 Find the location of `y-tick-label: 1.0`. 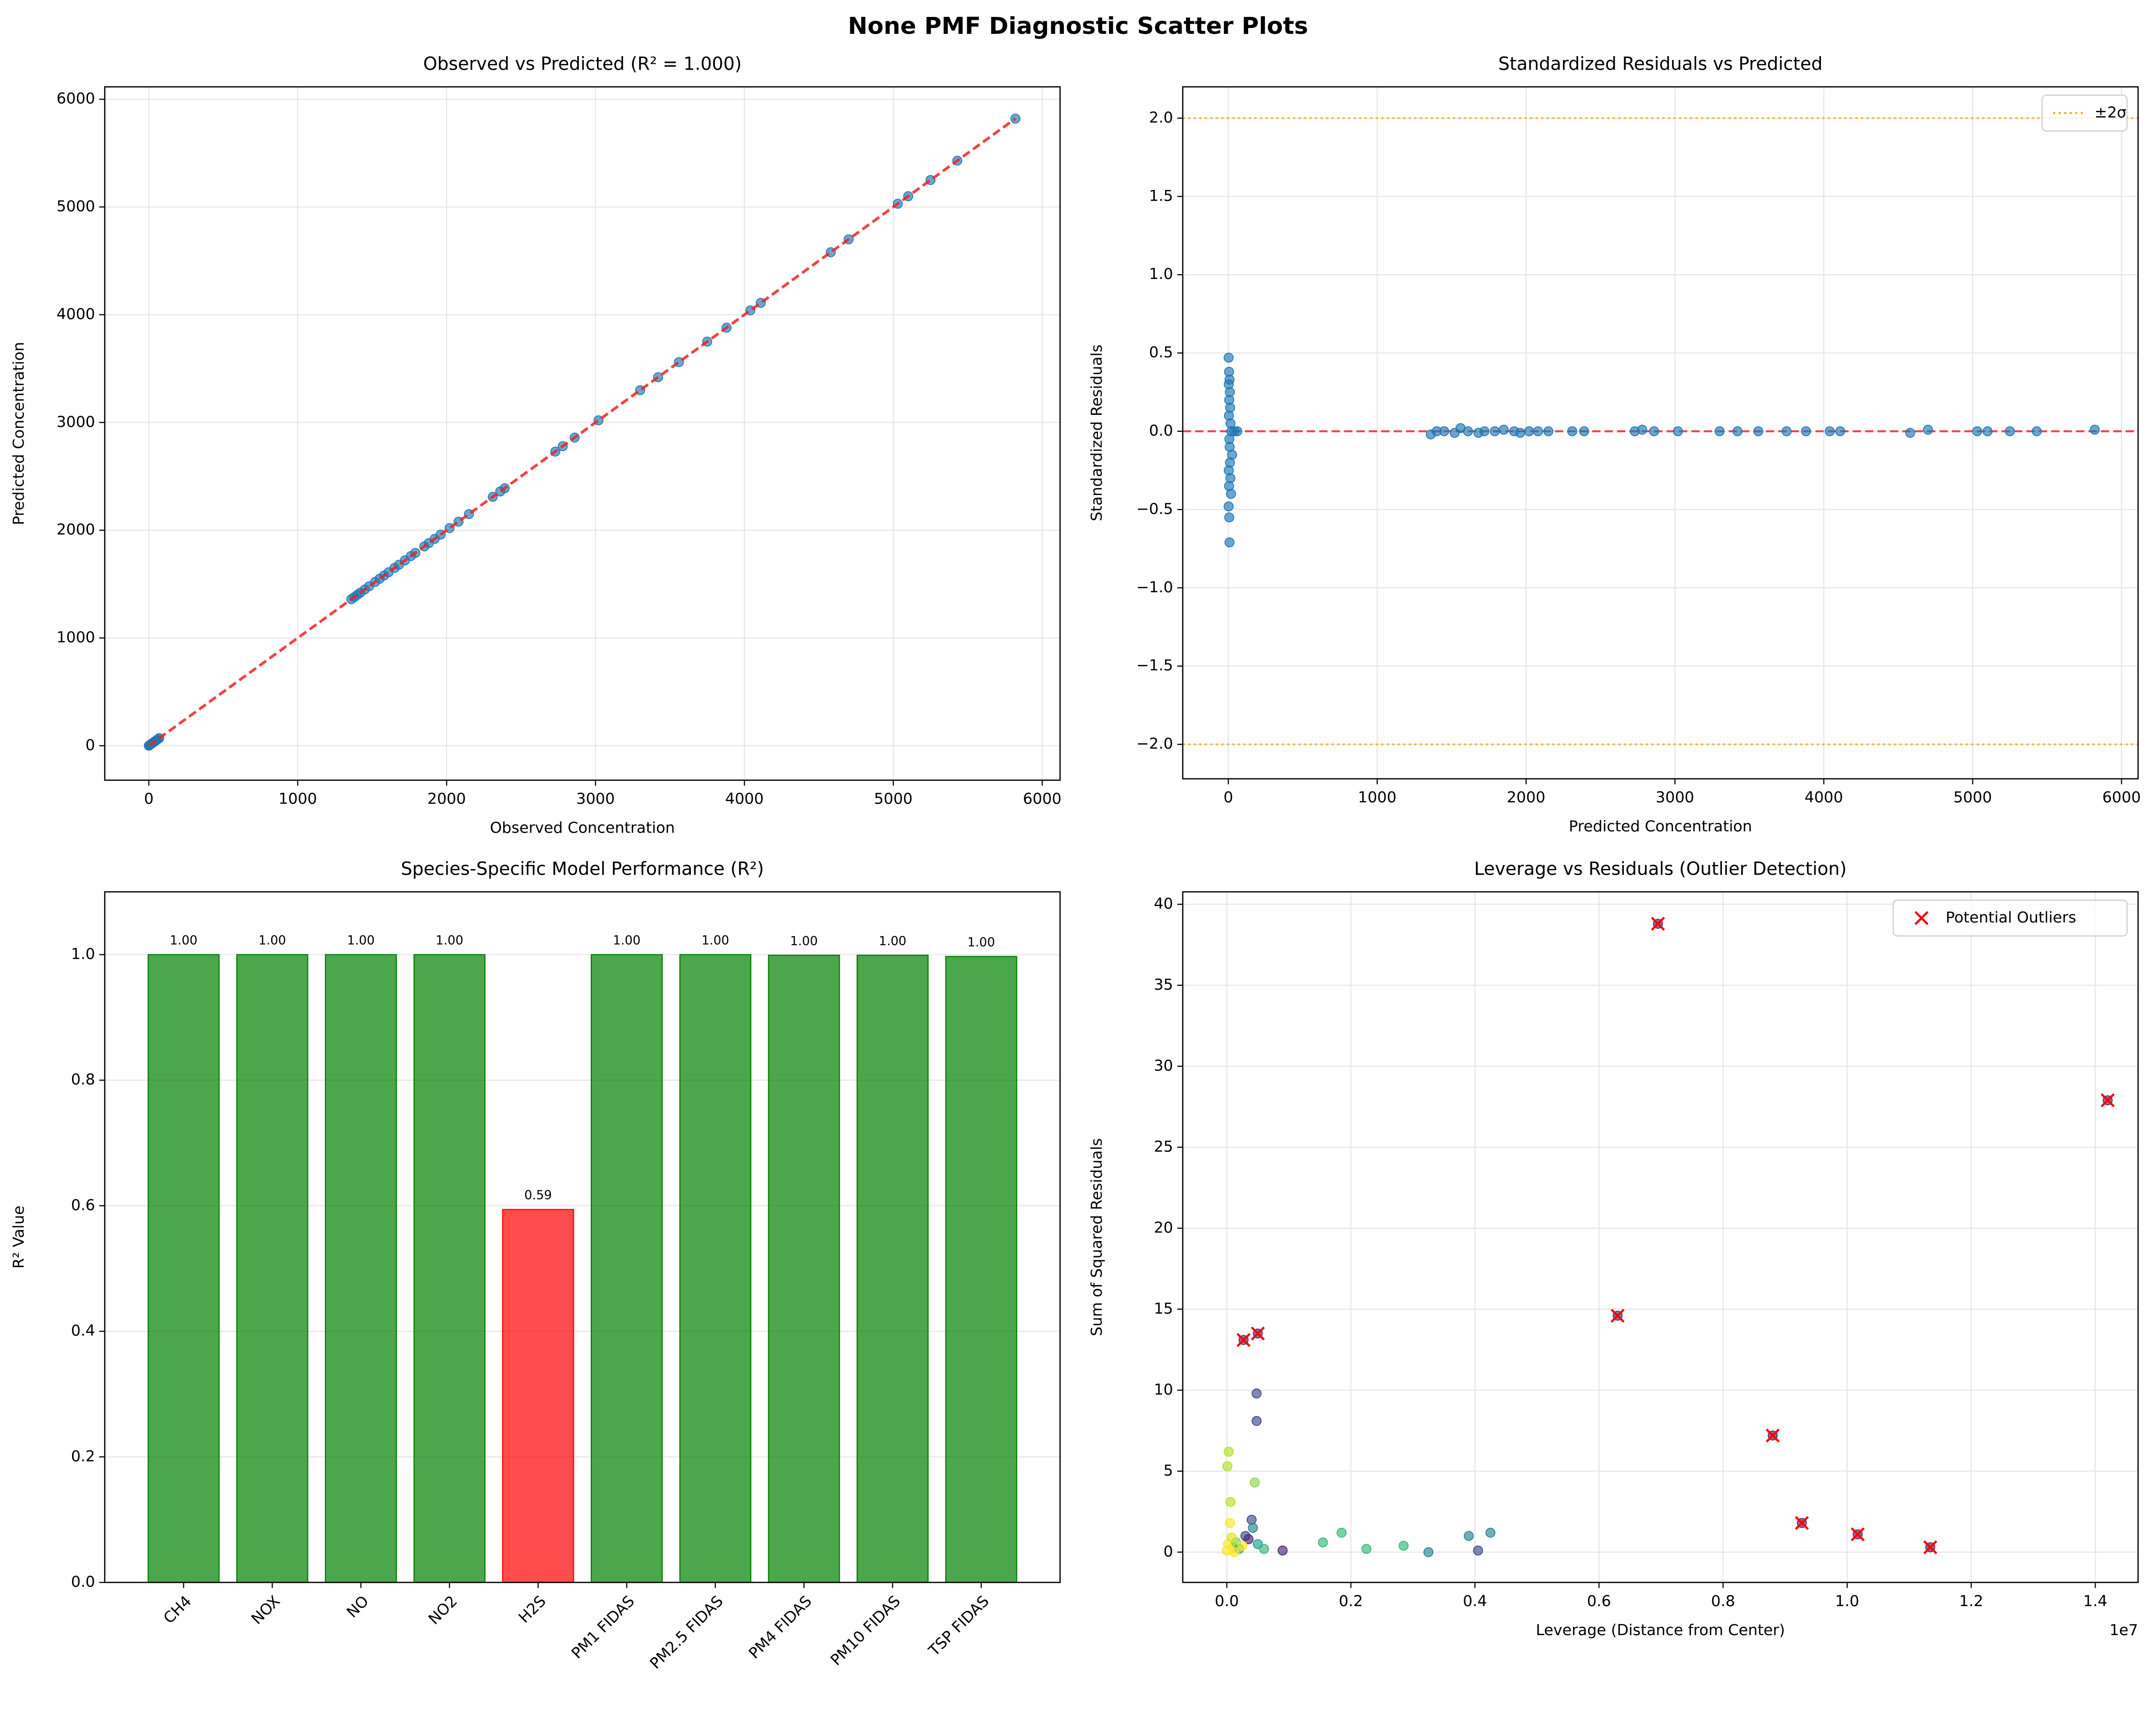

y-tick-label: 1.0 is located at coordinates (83, 954).